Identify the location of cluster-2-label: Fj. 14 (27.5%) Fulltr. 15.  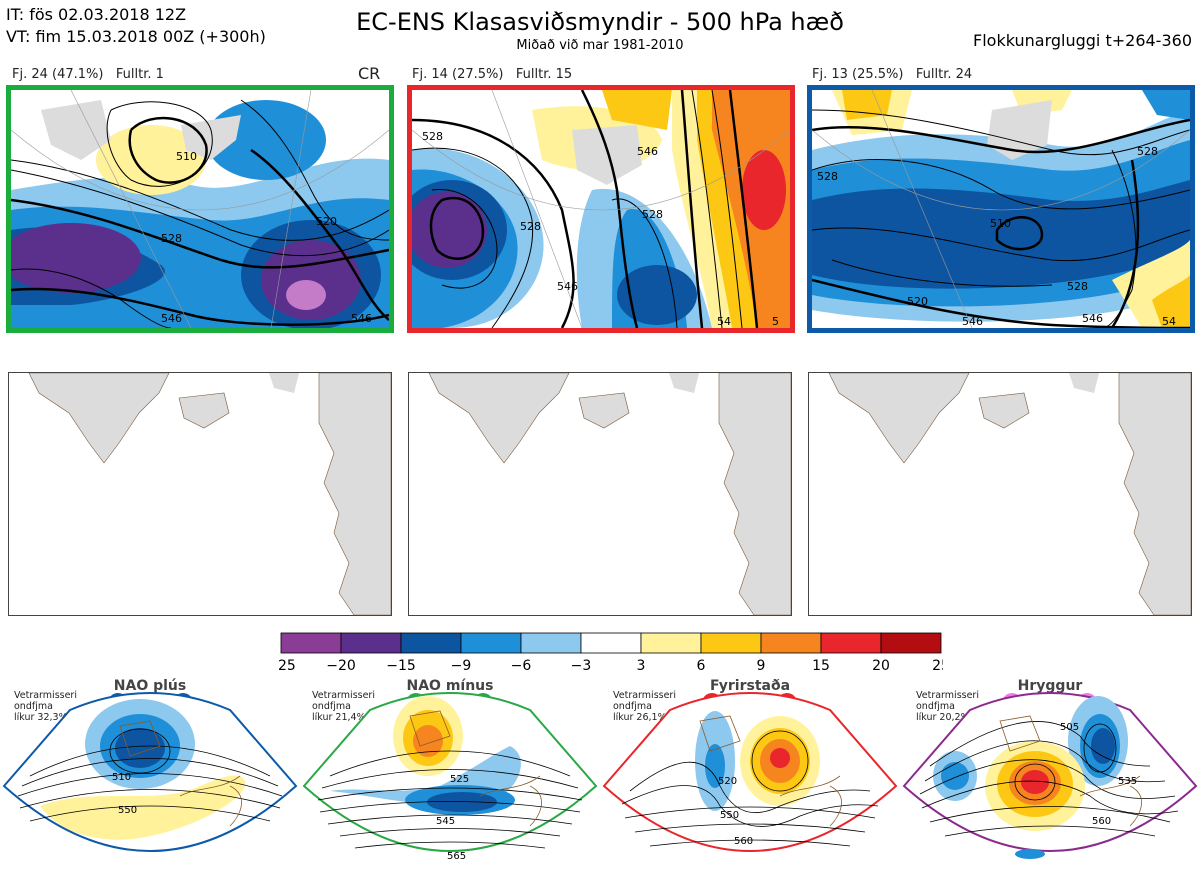
(492, 74).